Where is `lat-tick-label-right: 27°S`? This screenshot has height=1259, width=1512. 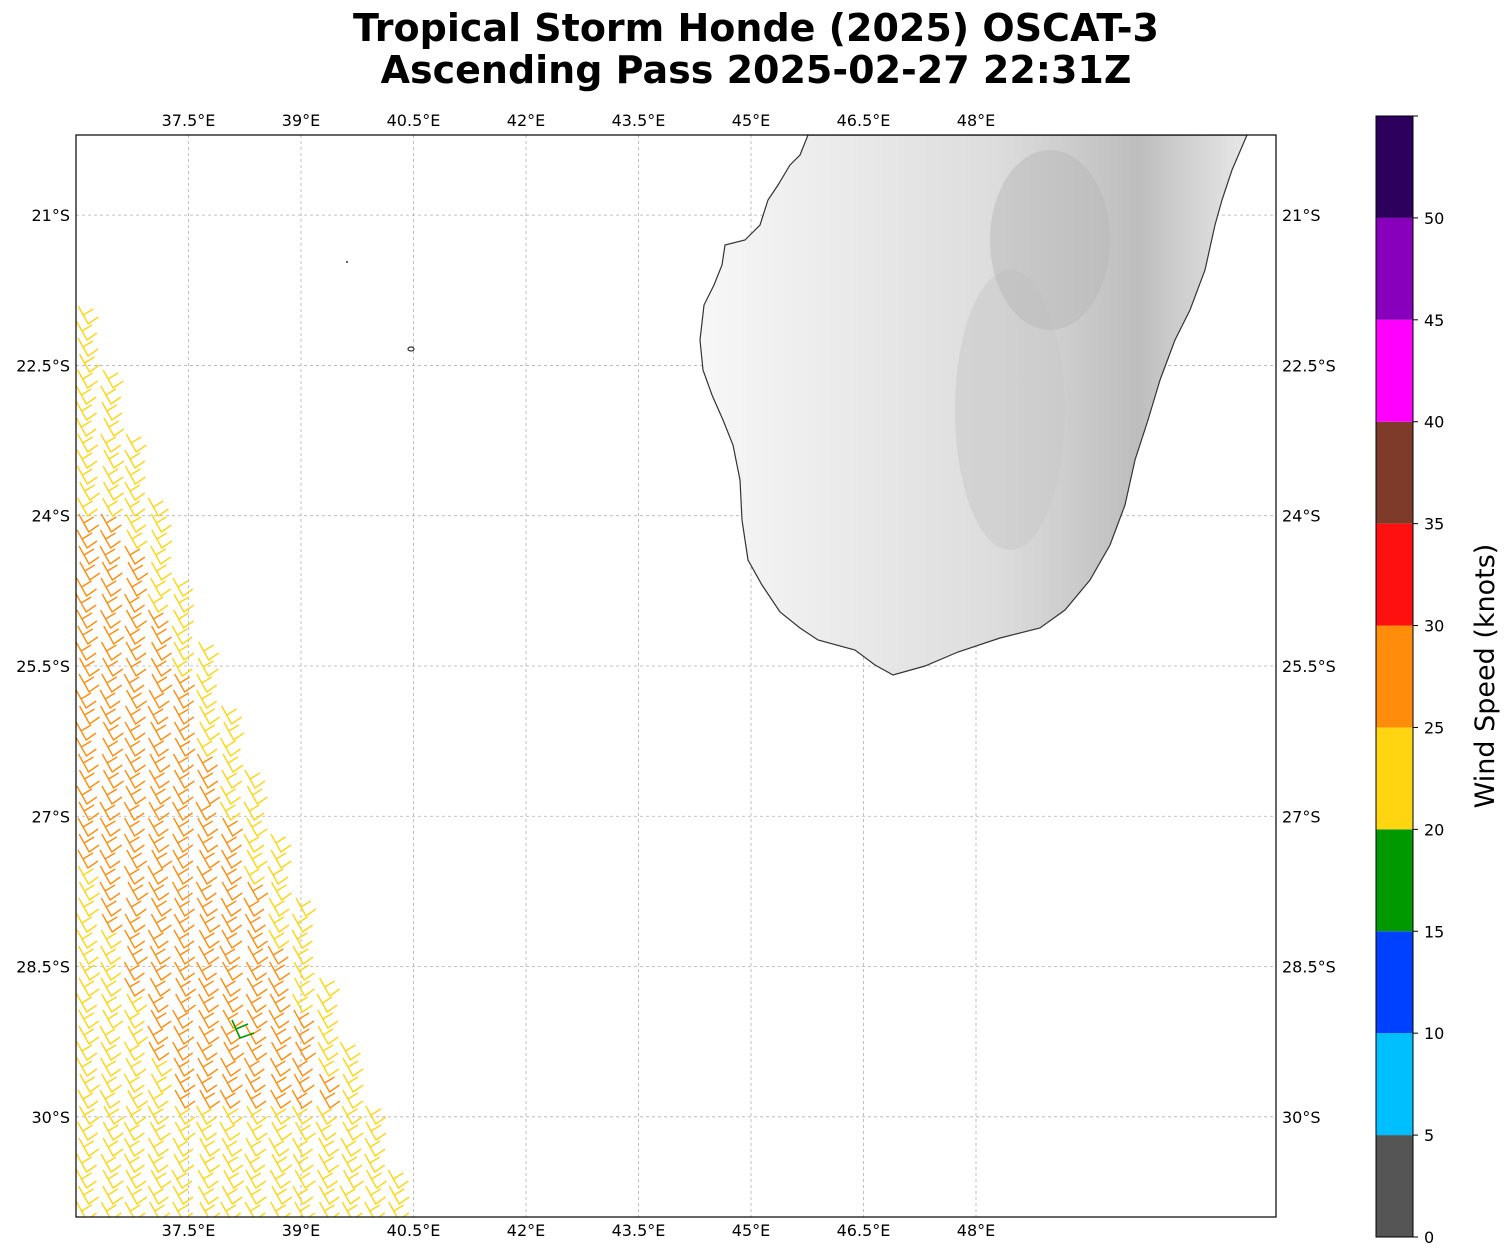 lat-tick-label-right: 27°S is located at coordinates (1301, 816).